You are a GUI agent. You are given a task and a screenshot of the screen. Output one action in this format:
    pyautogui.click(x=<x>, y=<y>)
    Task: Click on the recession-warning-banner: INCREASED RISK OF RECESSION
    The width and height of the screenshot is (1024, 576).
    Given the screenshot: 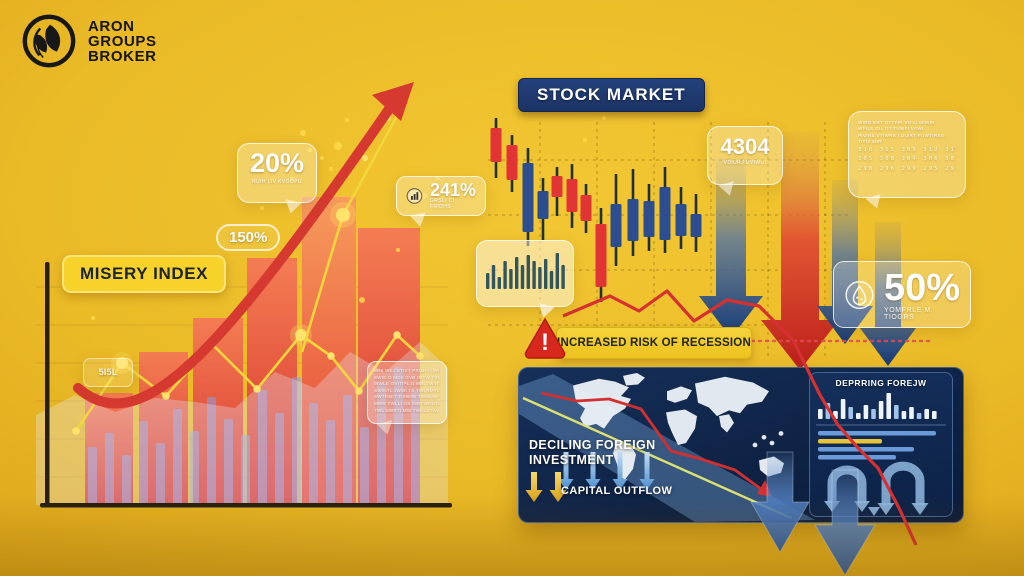 What is the action you would take?
    pyautogui.click(x=654, y=343)
    